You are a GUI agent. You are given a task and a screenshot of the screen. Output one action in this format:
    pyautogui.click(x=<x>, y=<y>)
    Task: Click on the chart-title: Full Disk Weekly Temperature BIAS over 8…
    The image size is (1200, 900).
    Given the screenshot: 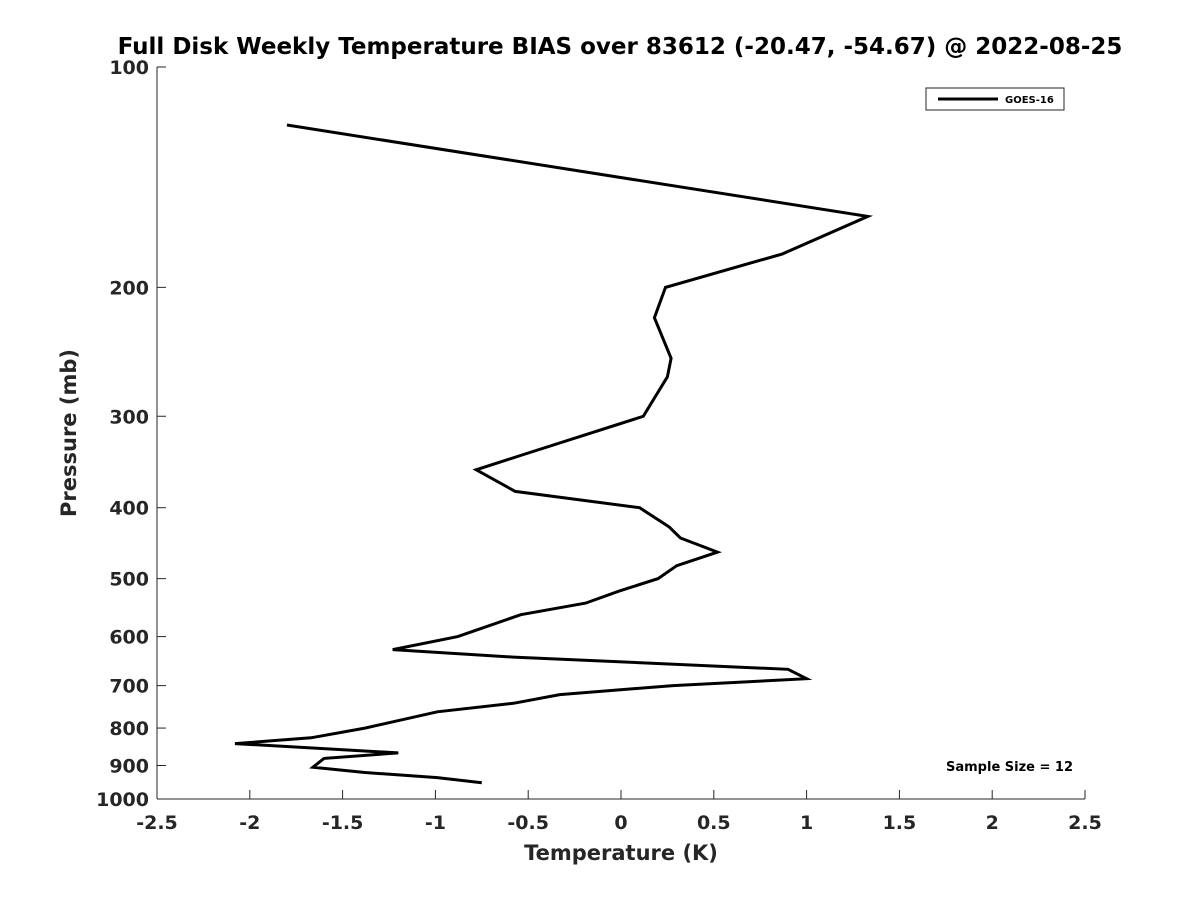 What is the action you would take?
    pyautogui.click(x=620, y=47)
    